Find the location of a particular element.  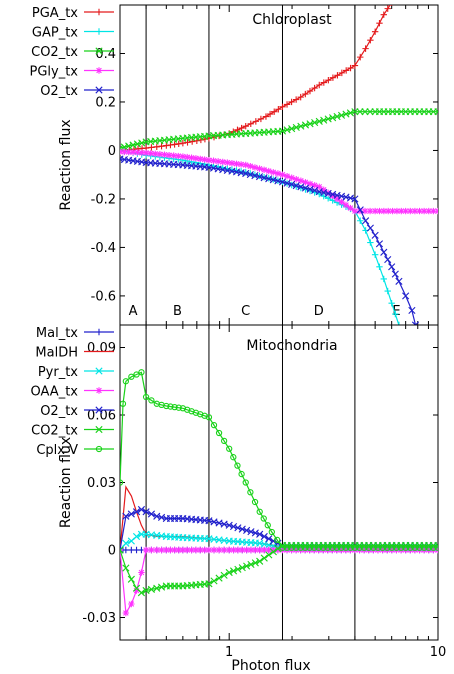

legend-marker-pga-tx is located at coordinates (99, 12).